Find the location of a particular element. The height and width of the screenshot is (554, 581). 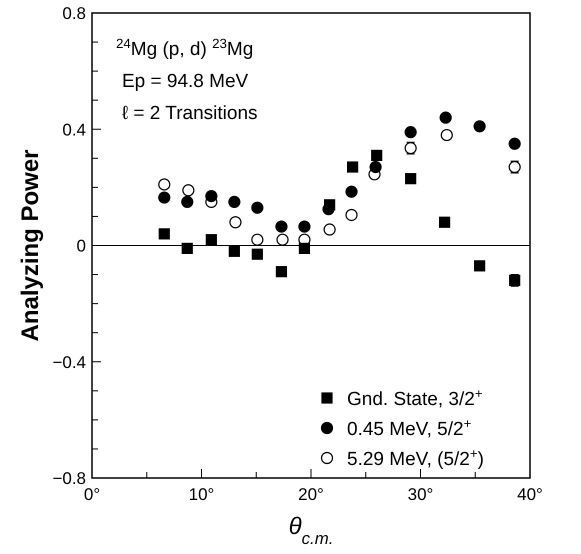

x-tick-label: 40° is located at coordinates (530, 494).